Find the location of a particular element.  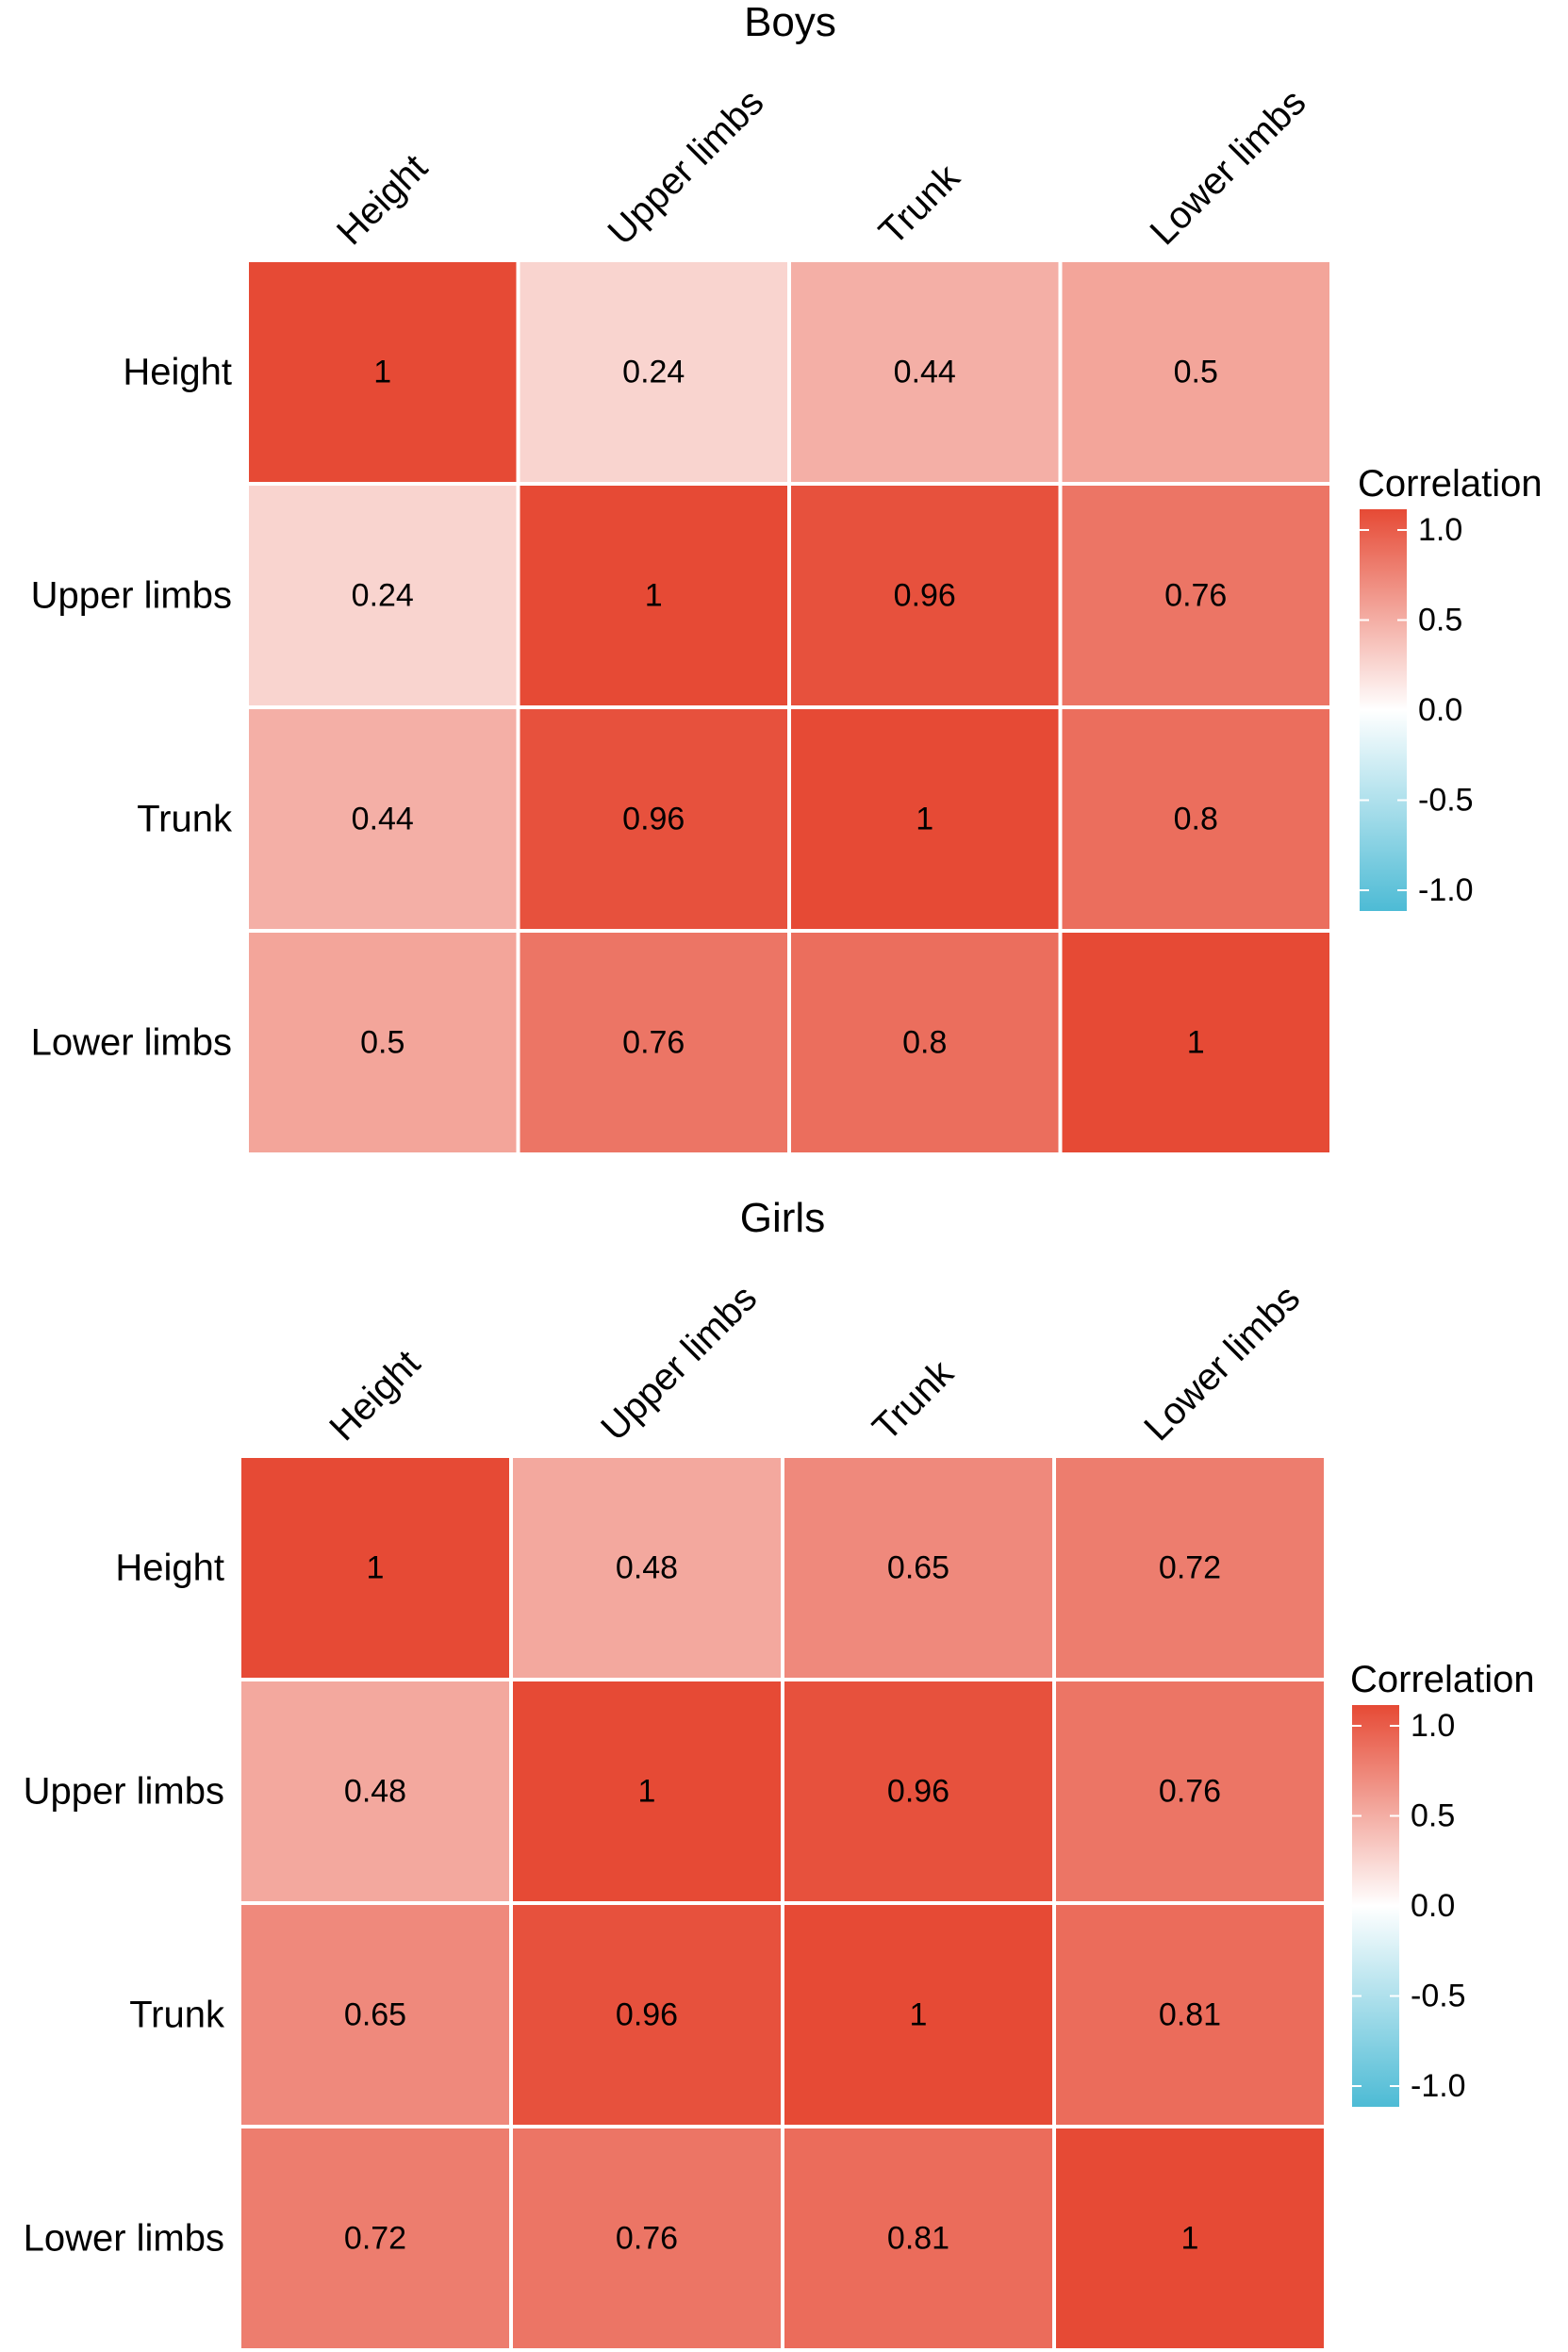

girls-cell-label-trunk-trunk: 1 is located at coordinates (919, 2015).